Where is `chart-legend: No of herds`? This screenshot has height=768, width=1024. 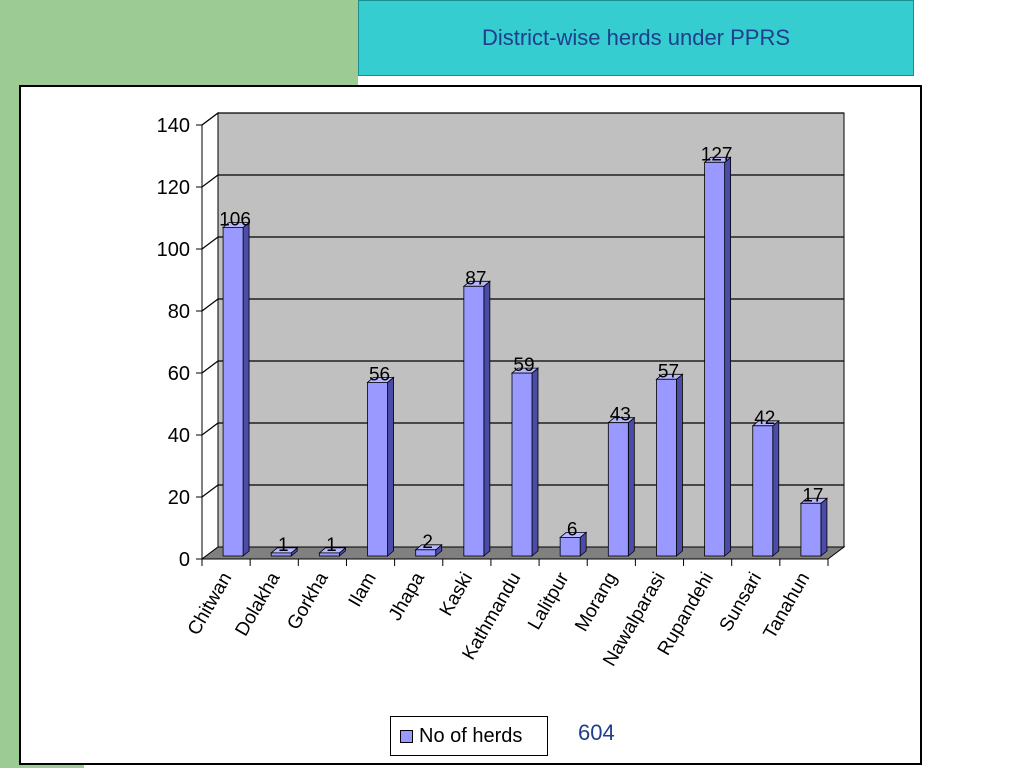
chart-legend: No of herds is located at coordinates (469, 736).